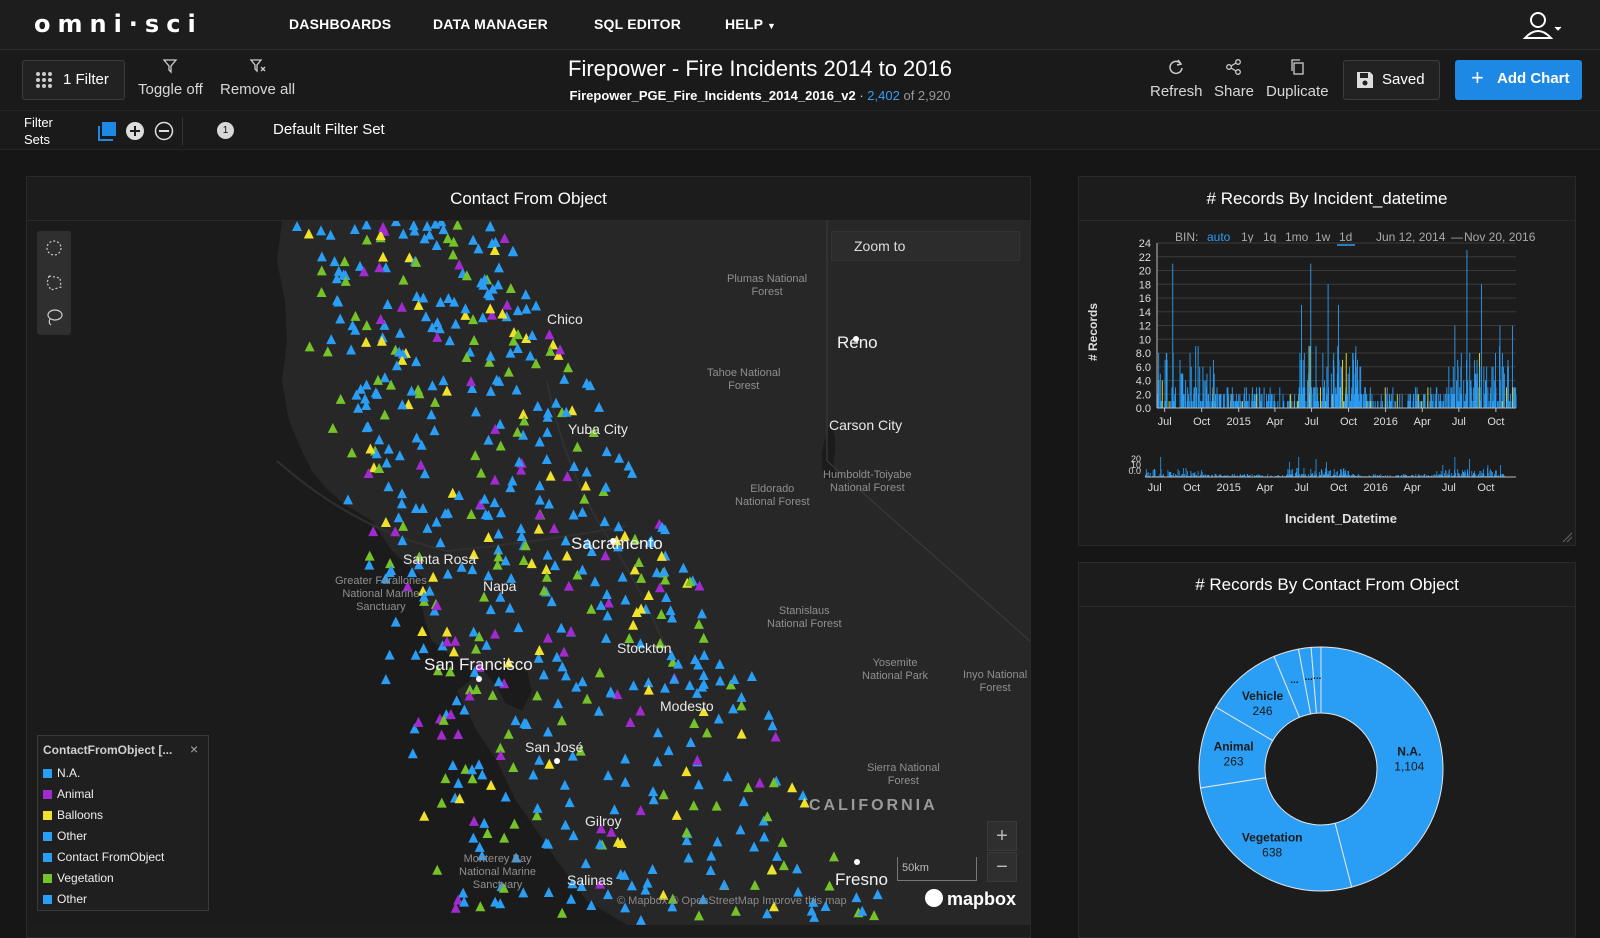 The width and height of the screenshot is (1600, 938). What do you see at coordinates (1411, 237) in the screenshot?
I see `range-start: Jun 12, 2014` at bounding box center [1411, 237].